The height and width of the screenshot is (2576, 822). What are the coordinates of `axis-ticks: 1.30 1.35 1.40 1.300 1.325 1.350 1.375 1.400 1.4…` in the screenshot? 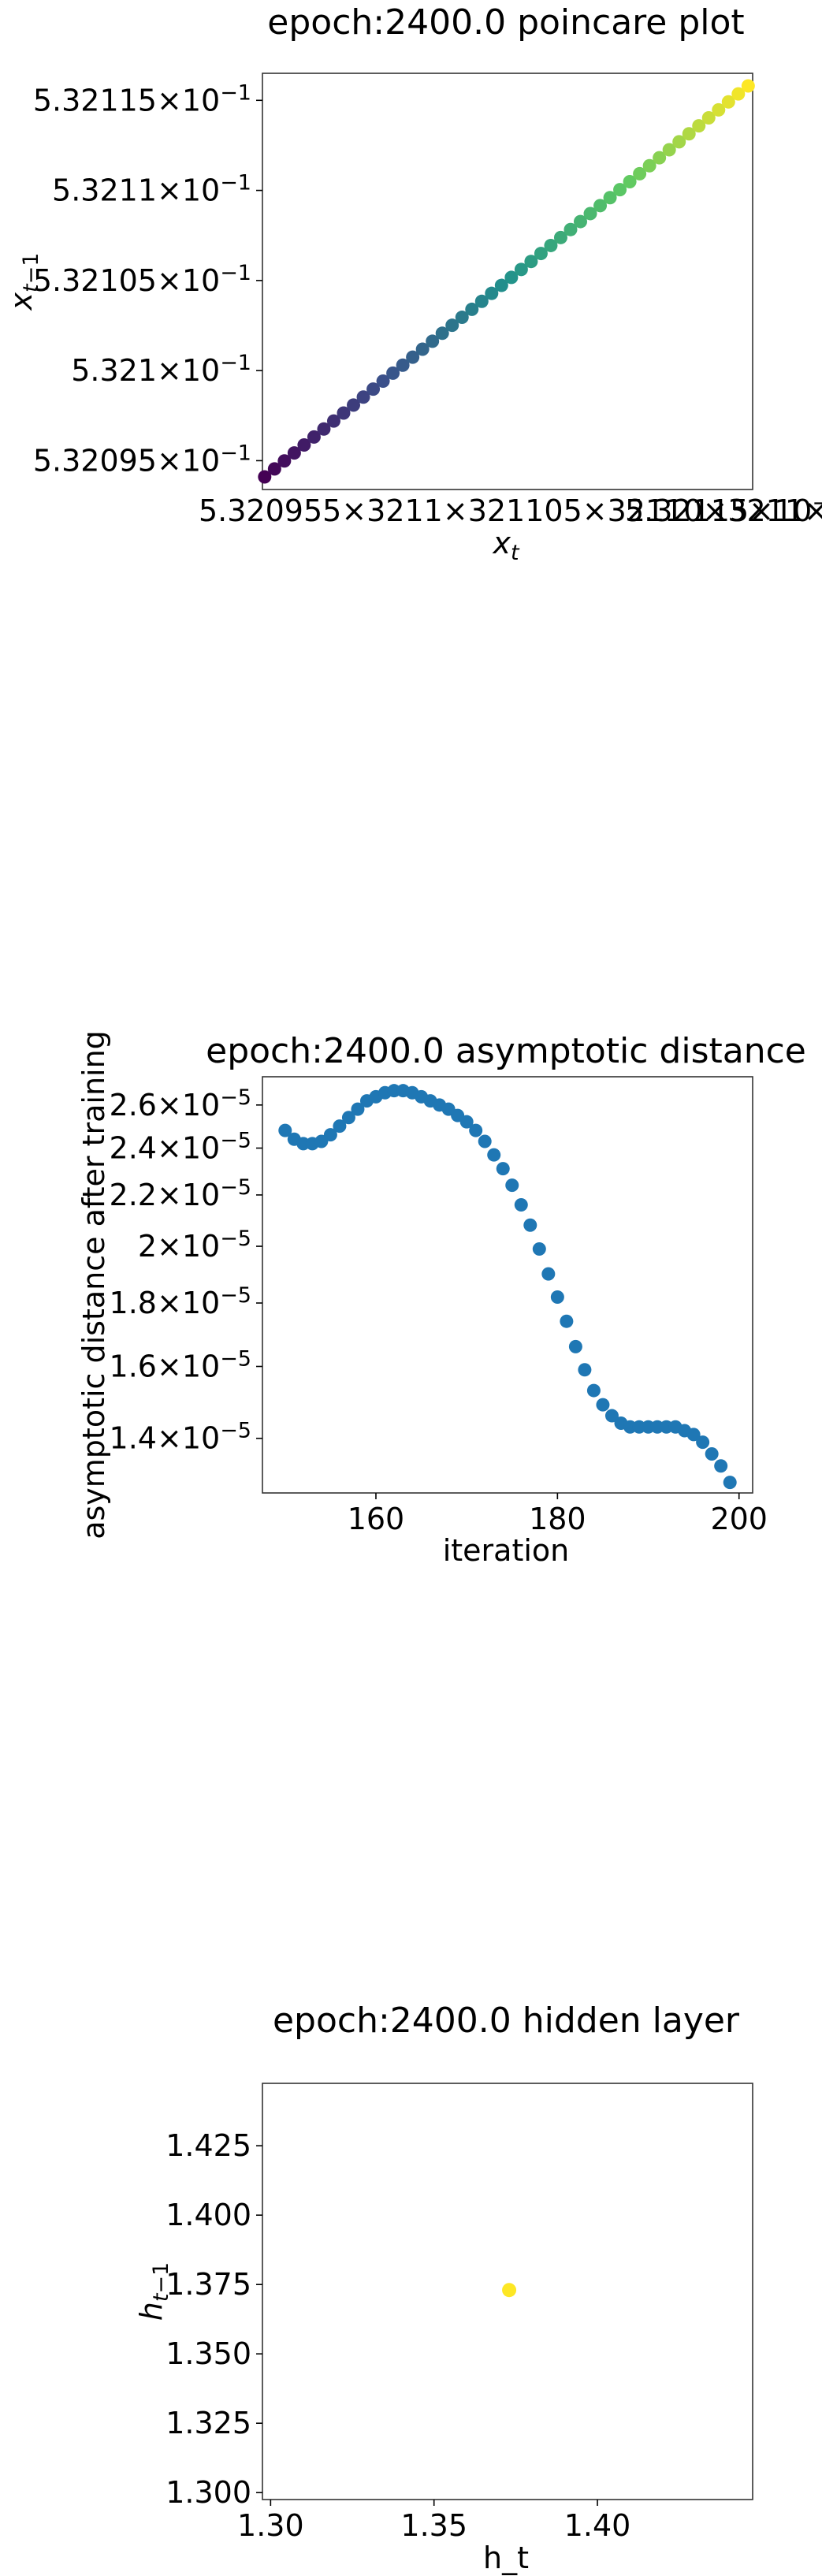 It's located at (398, 2335).